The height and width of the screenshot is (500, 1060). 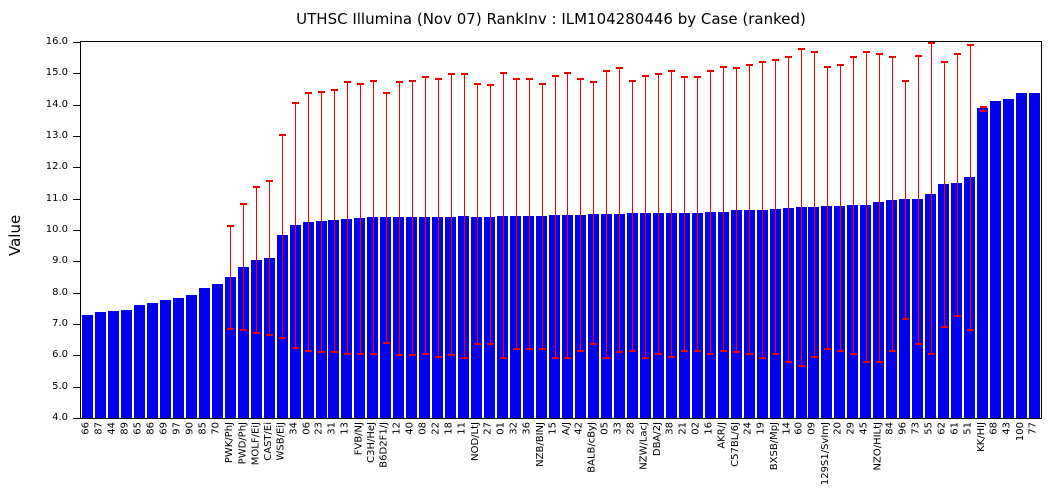 I want to click on x-tick-label: NZO/HILtJ, so click(x=877, y=446).